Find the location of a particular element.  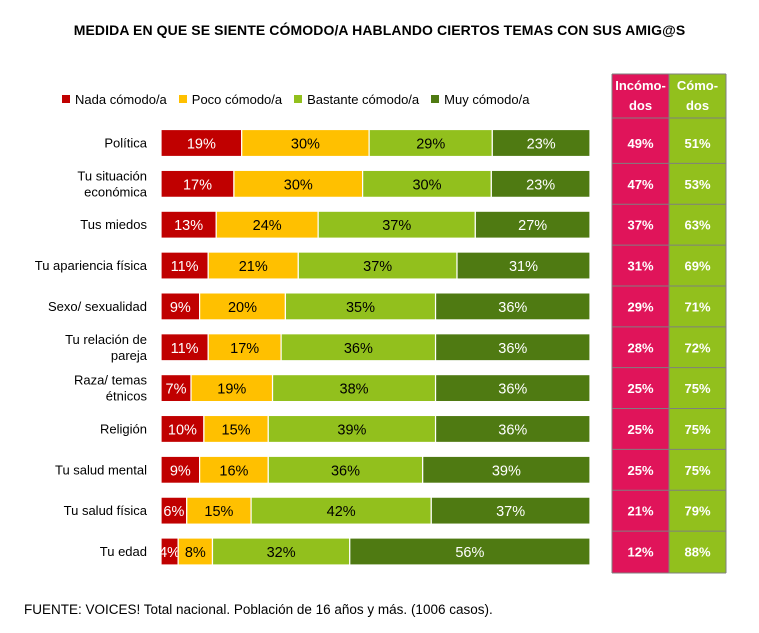

category-label: Tu edad is located at coordinates (123, 551).